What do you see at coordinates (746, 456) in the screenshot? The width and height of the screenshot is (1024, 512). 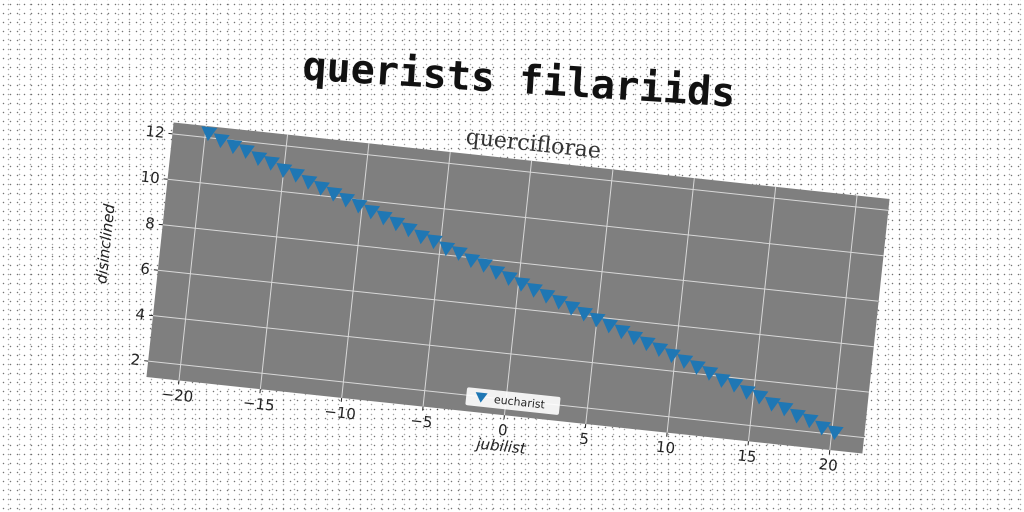 I see `x-tick-label: 15` at bounding box center [746, 456].